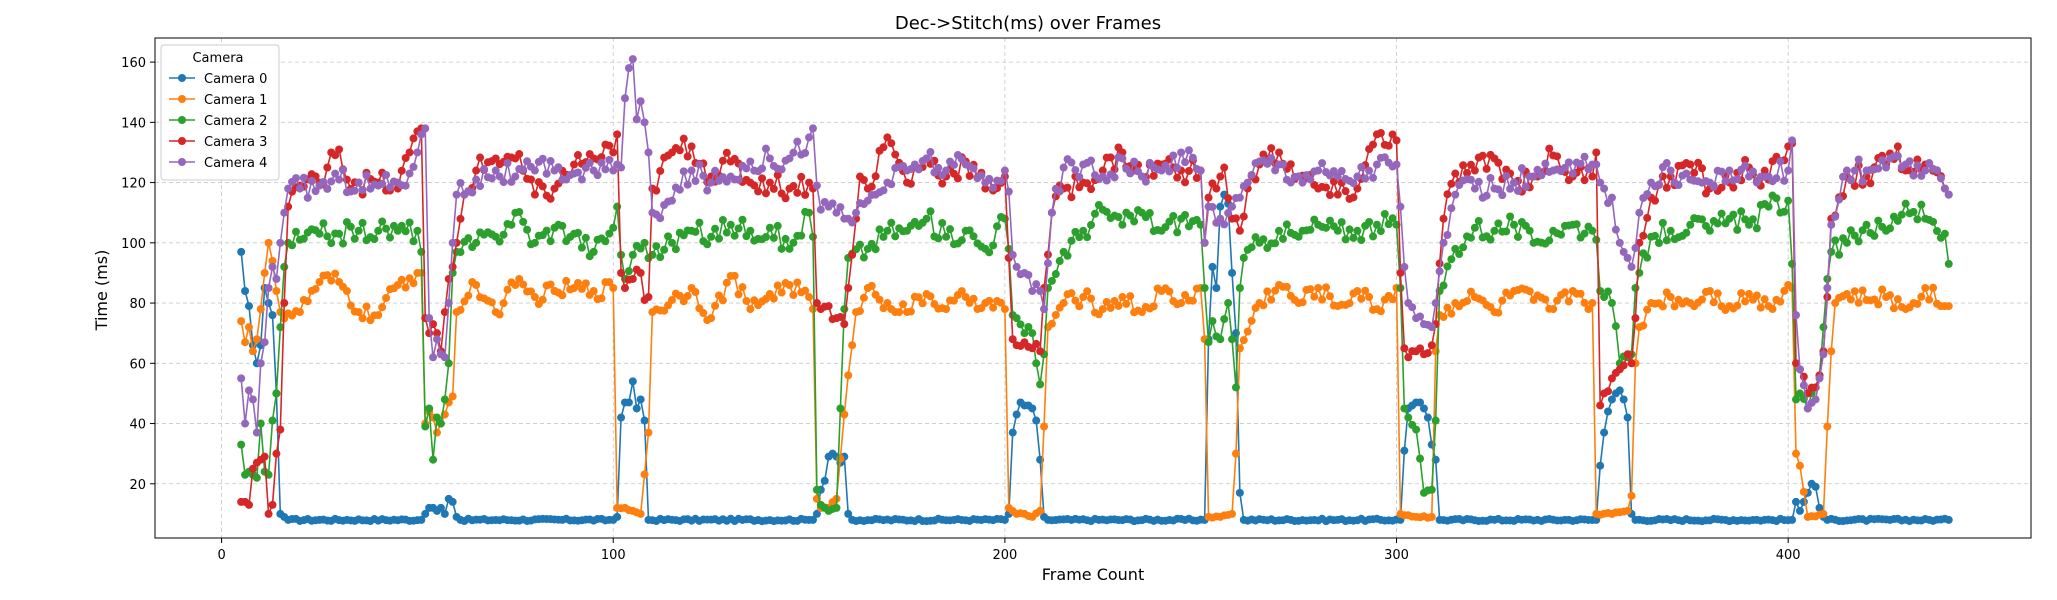  What do you see at coordinates (133, 123) in the screenshot?
I see `y-tick-label: 140` at bounding box center [133, 123].